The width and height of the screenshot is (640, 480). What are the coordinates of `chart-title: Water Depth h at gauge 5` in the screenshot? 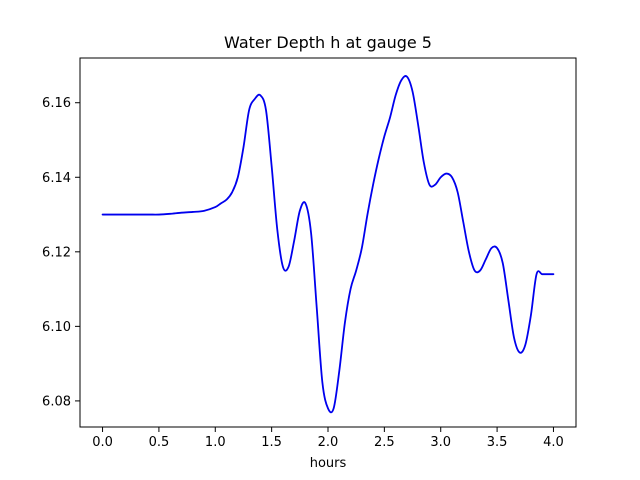 It's located at (328, 42).